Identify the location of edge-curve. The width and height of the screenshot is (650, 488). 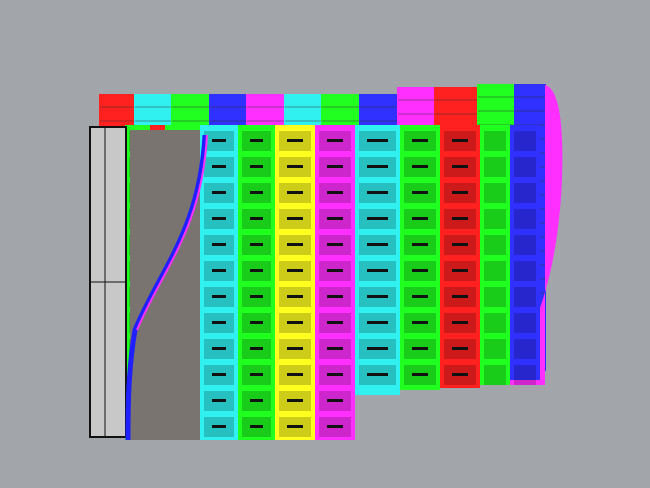
(166, 287).